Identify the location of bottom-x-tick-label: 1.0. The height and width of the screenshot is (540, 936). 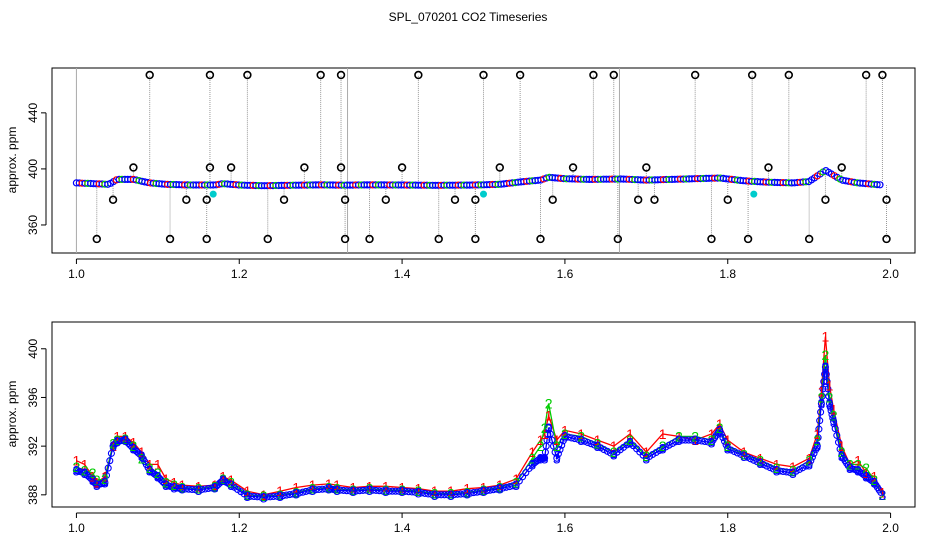
(76, 528).